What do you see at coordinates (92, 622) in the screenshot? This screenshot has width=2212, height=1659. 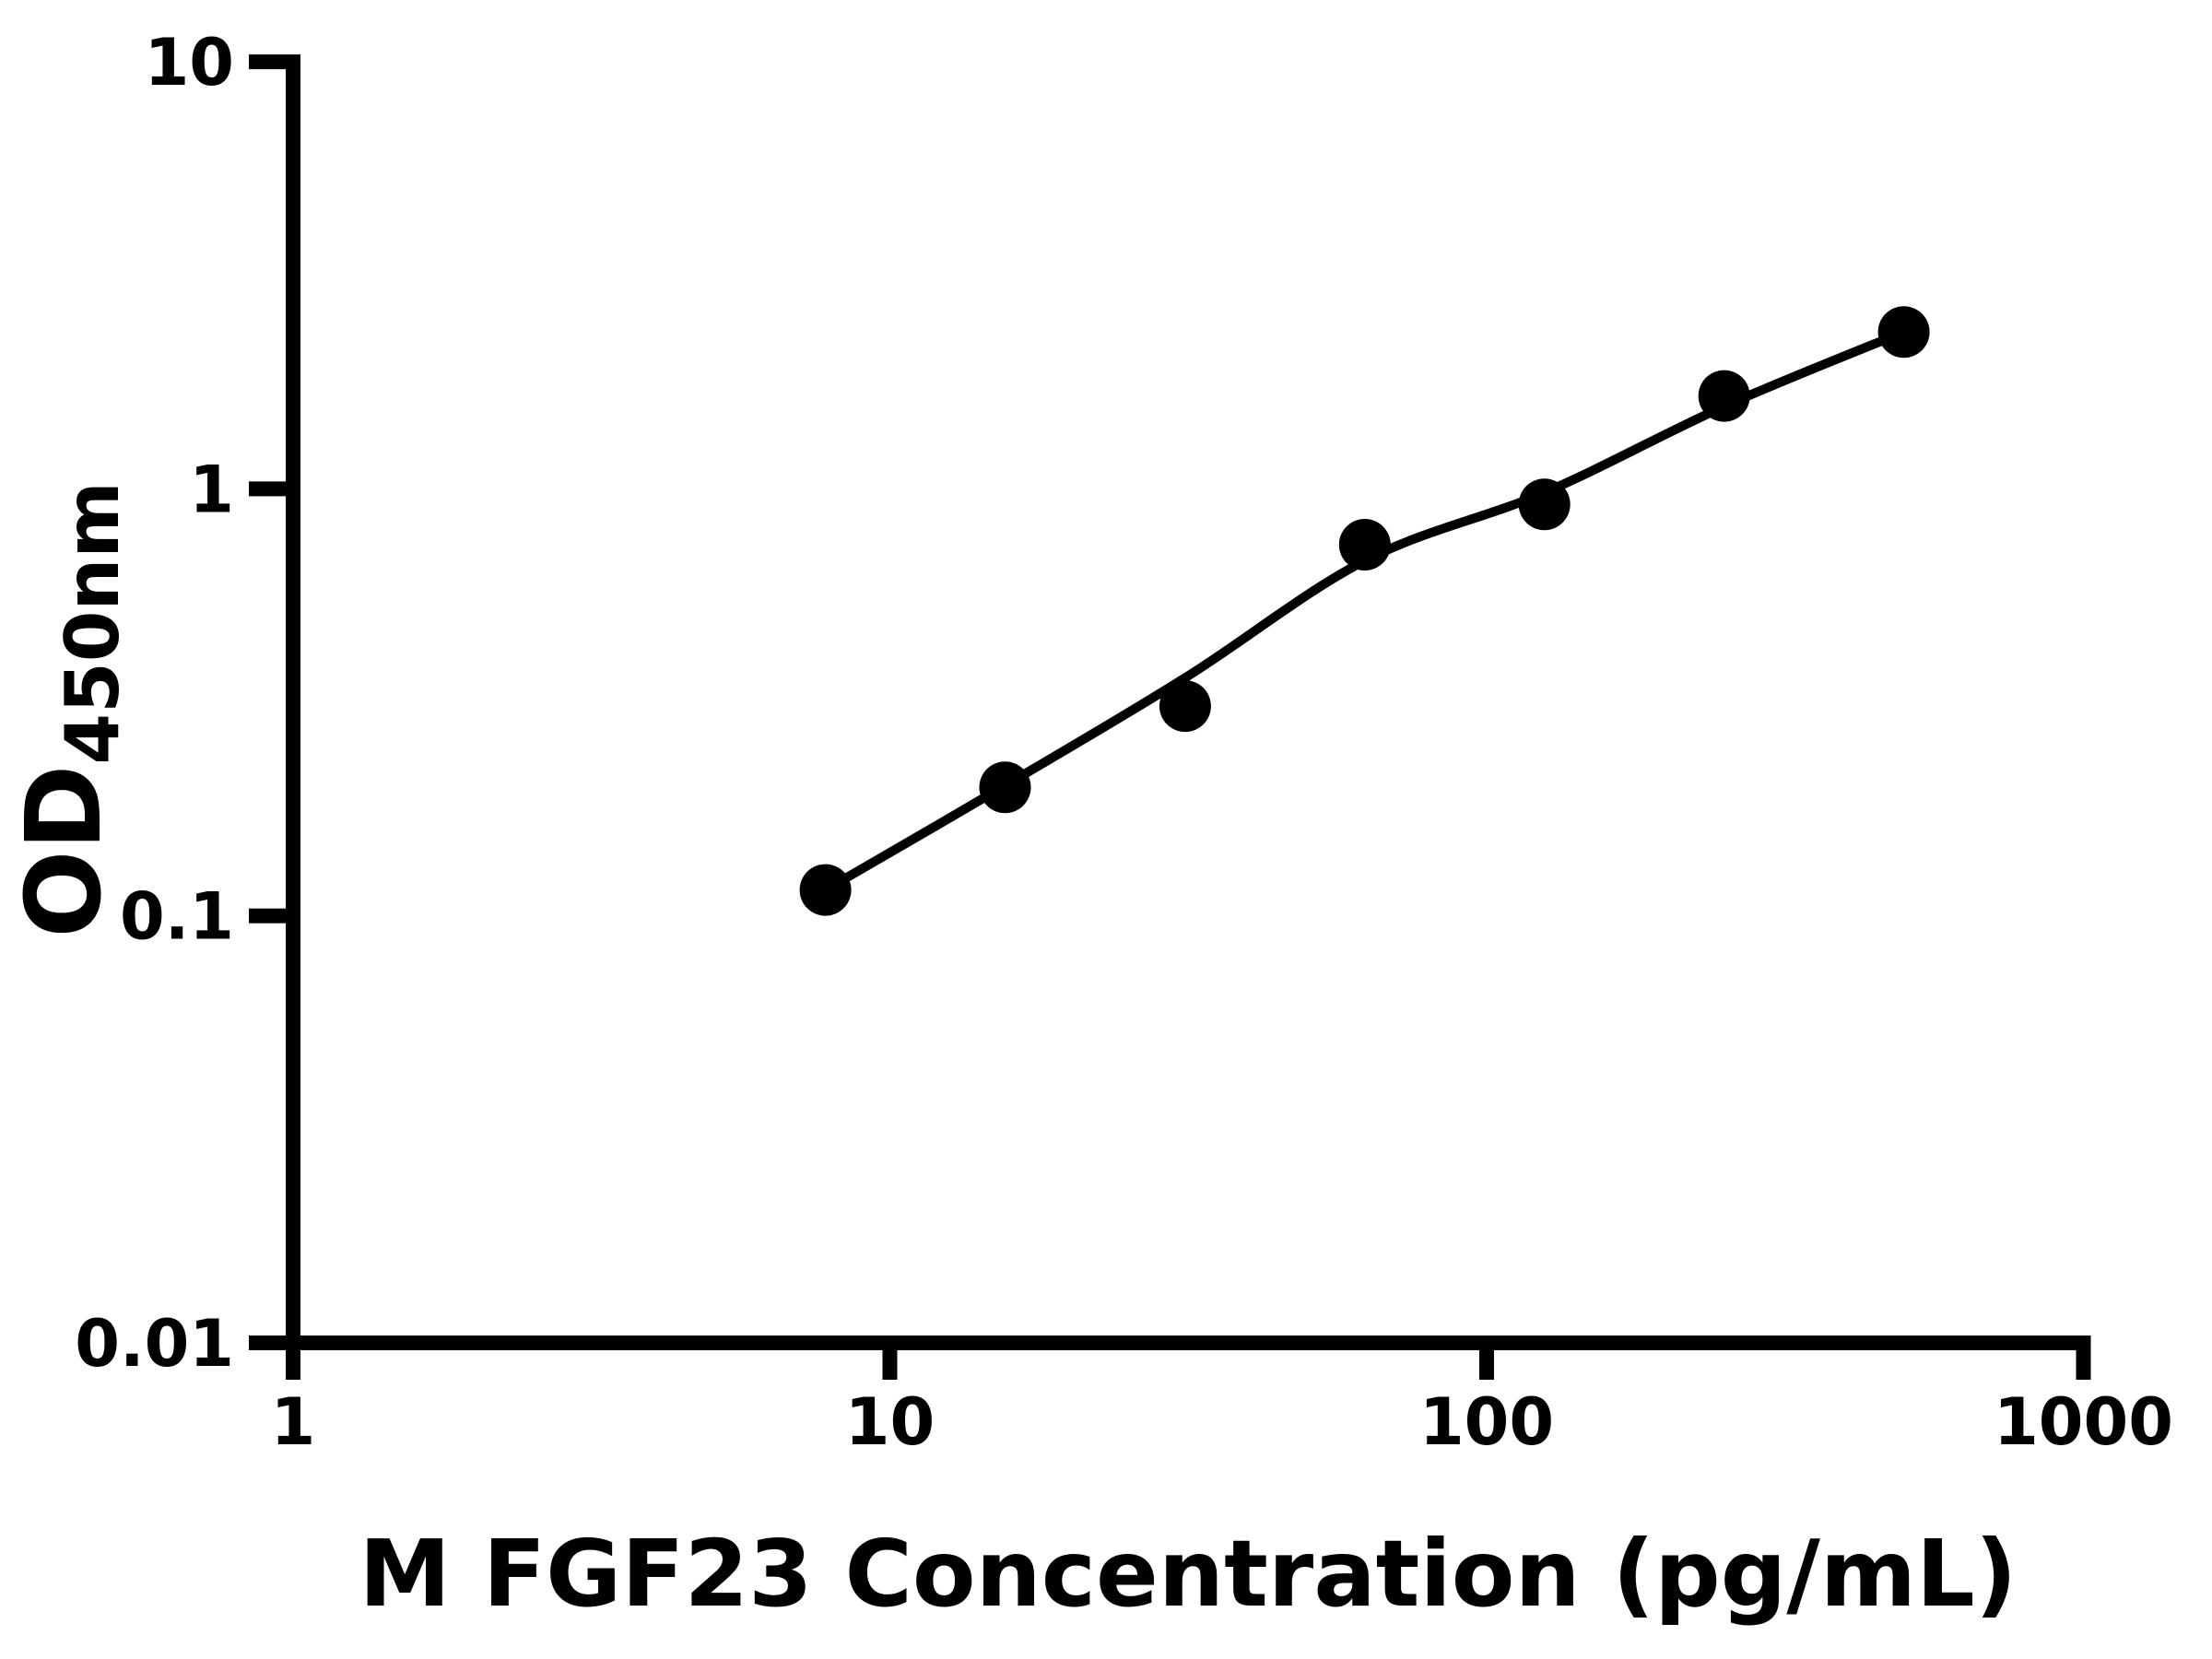 I see `y-axis-title-subscript: 450nm` at bounding box center [92, 622].